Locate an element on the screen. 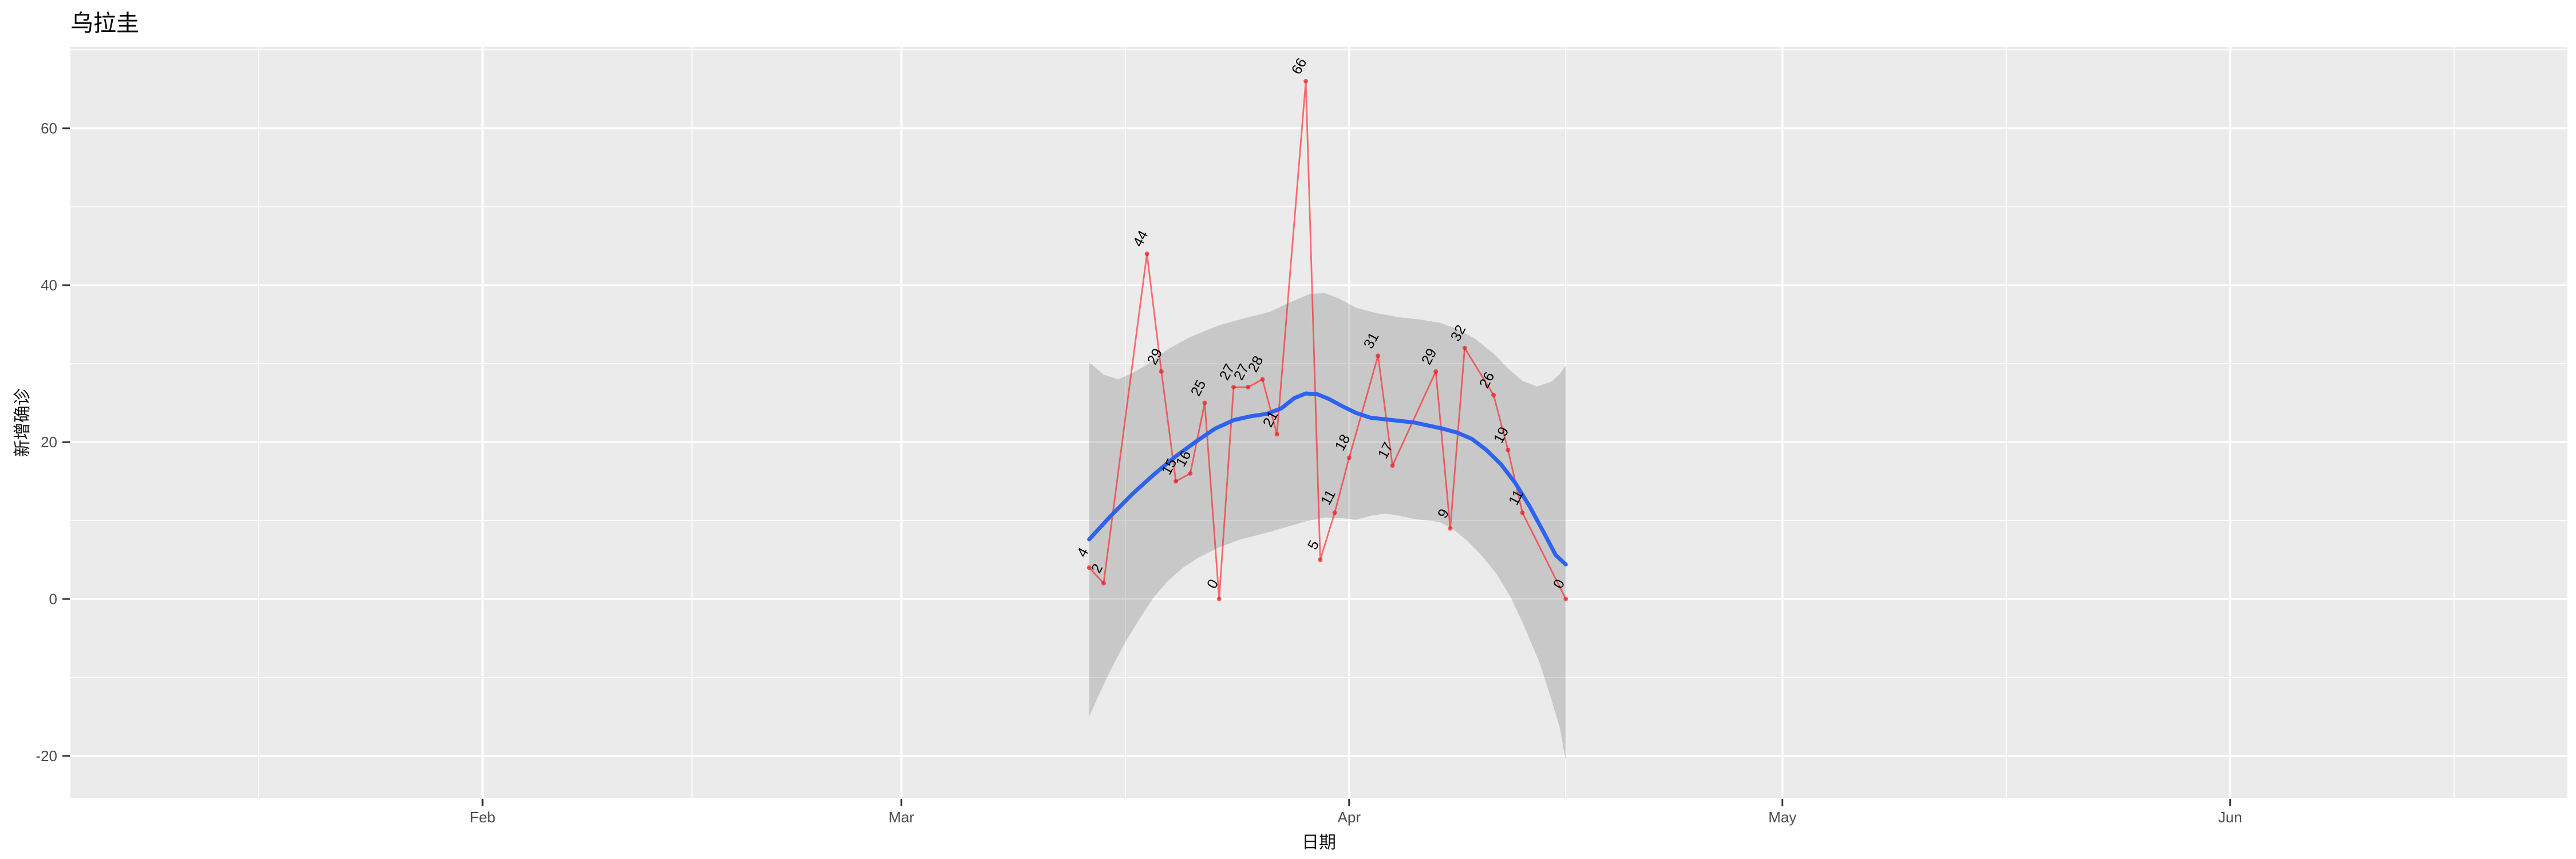  smooth-line is located at coordinates (1327, 479).